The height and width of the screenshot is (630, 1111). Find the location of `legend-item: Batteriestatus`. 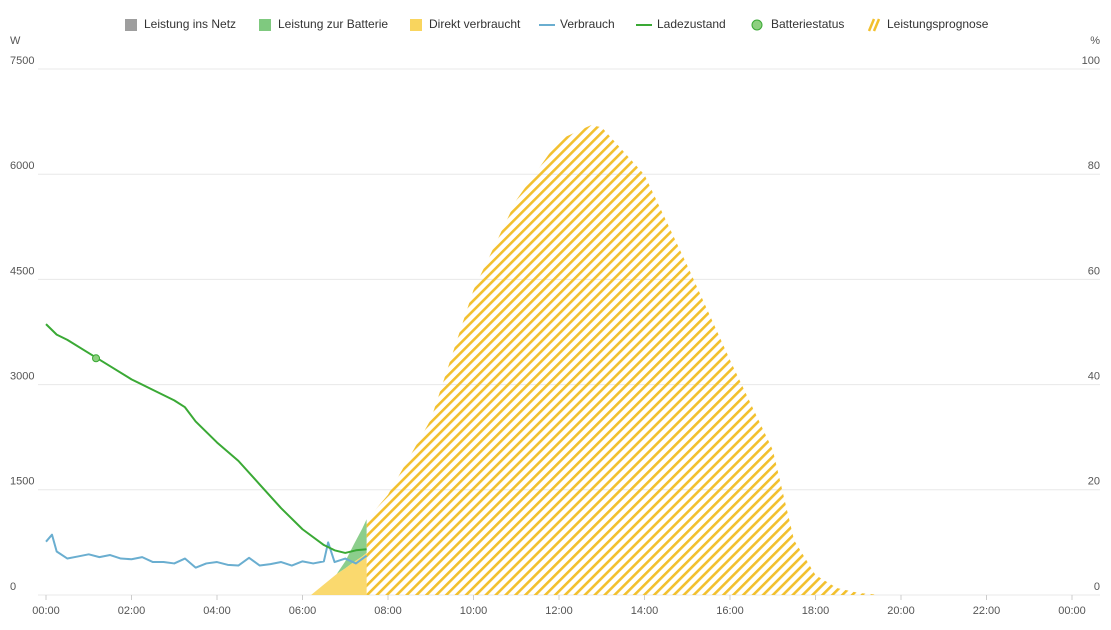

legend-item: Batteriestatus is located at coordinates (797, 24).